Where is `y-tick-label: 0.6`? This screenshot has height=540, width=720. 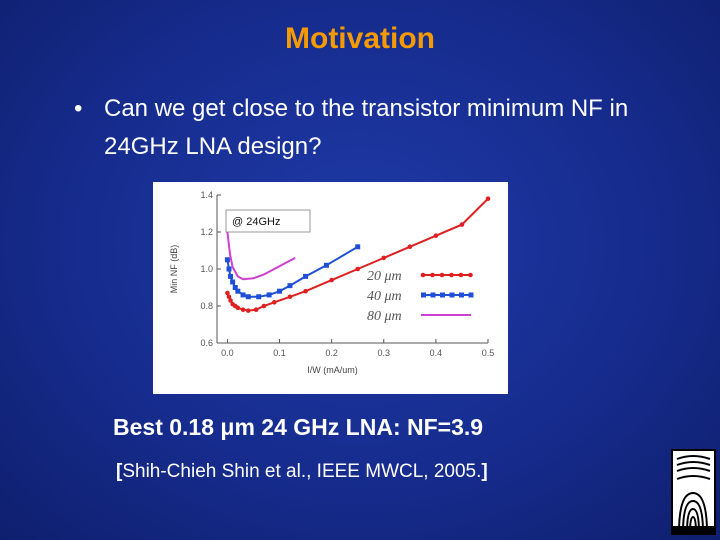 y-tick-label: 0.6 is located at coordinates (206, 343).